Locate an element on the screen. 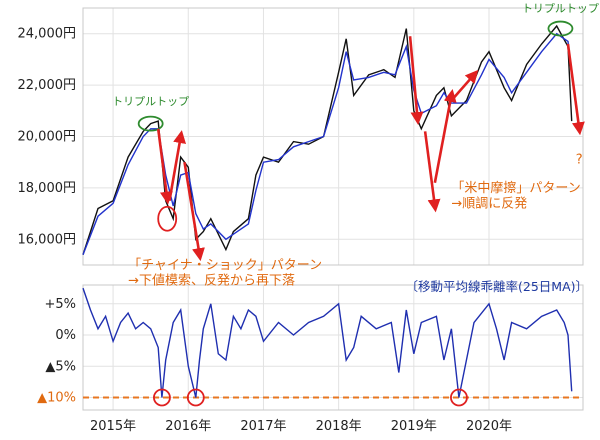 This screenshot has width=600, height=440. deviation-ytick-label: ▲5% is located at coordinates (60, 366).